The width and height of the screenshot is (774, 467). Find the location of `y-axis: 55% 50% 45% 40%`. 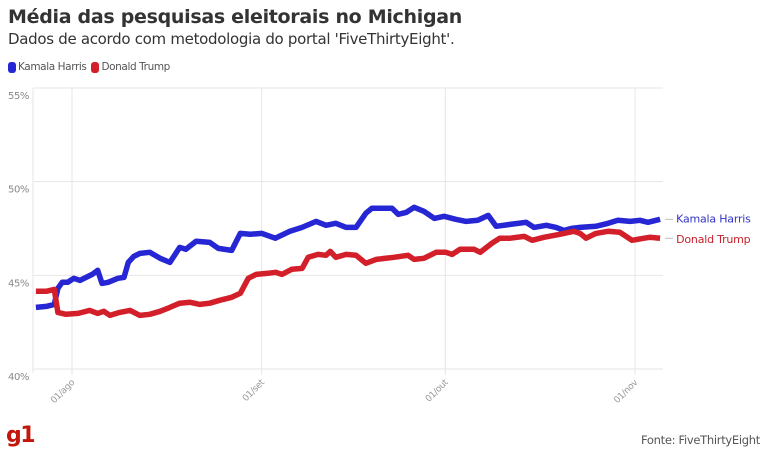

y-axis: 55% 50% 45% 40% is located at coordinates (18, 237).